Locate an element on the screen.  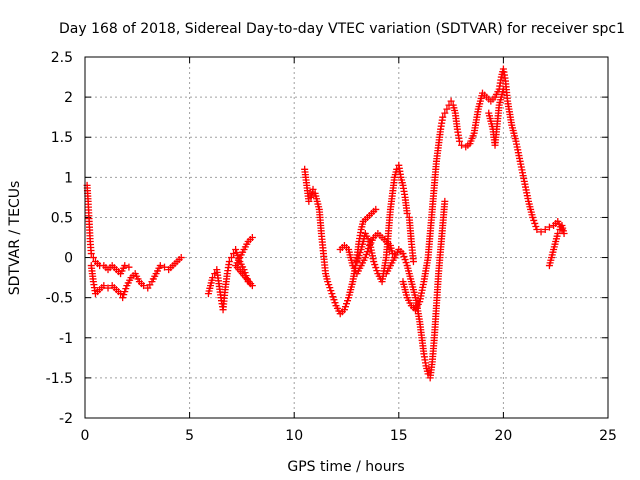
x-tick-label: 0 is located at coordinates (85, 436).